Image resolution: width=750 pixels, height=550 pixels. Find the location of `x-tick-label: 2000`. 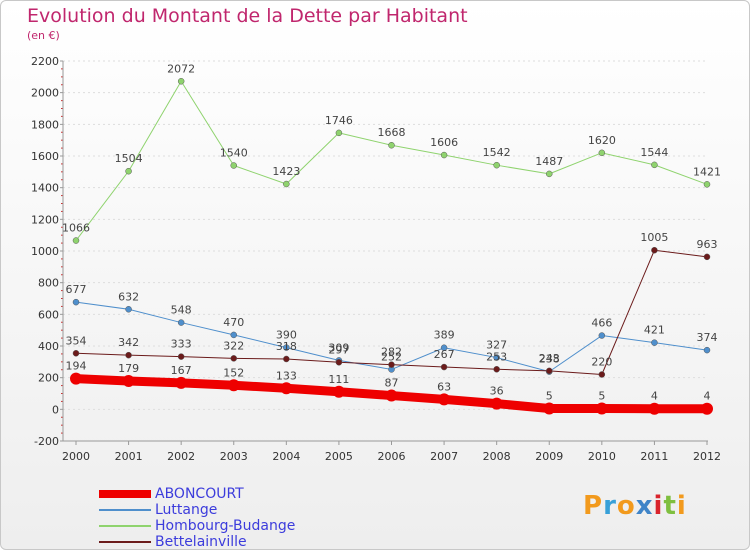

x-tick-label: 2000 is located at coordinates (76, 456).